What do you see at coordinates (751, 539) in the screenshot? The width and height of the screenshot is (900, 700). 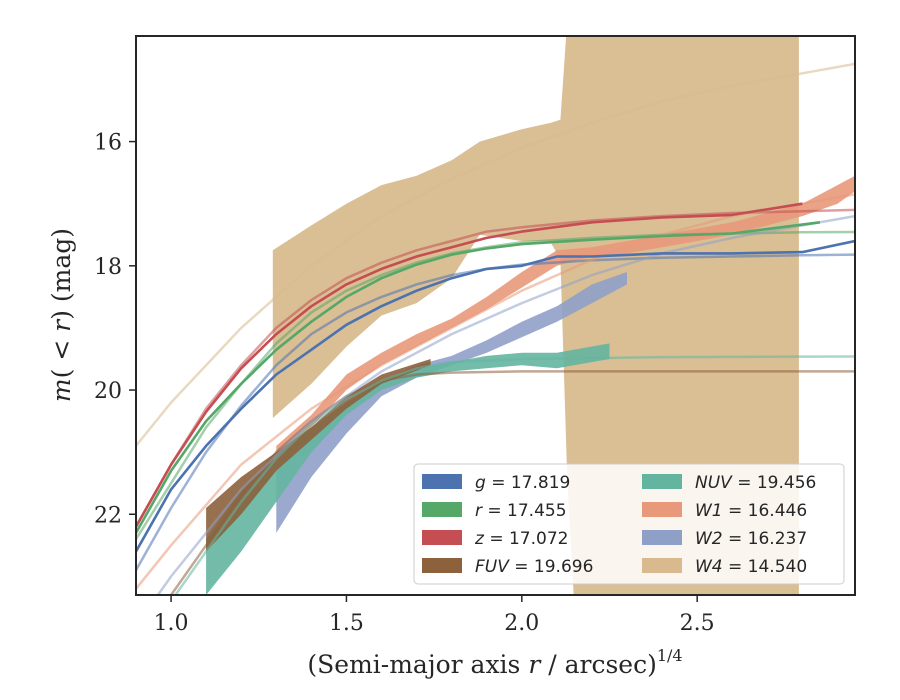 I see `legend-label-w2: W2 = 16.237` at bounding box center [751, 539].